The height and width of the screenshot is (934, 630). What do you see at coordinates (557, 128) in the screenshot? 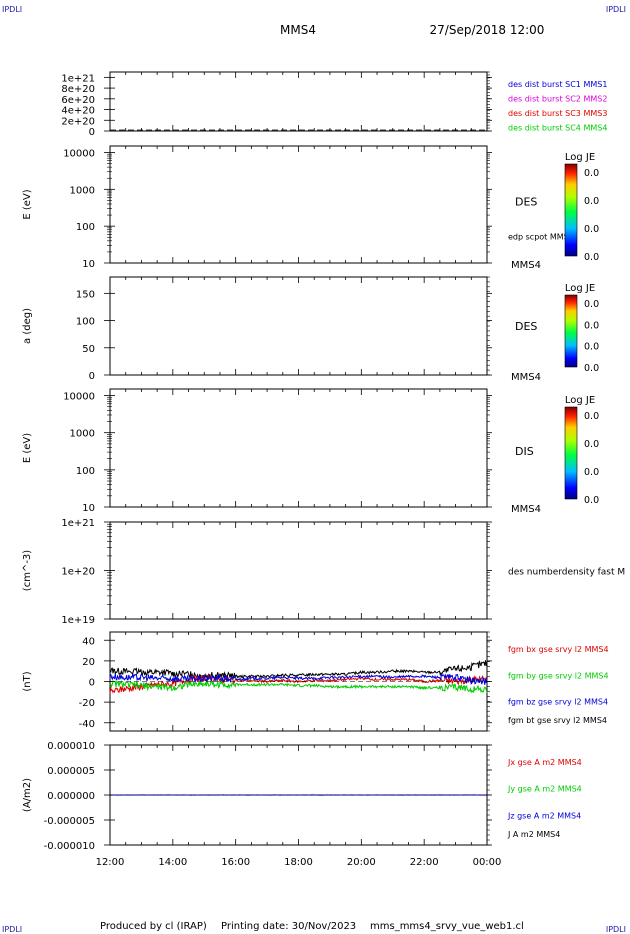
I see `legend-entry: des dist burst SC4 MMS4` at bounding box center [557, 128].